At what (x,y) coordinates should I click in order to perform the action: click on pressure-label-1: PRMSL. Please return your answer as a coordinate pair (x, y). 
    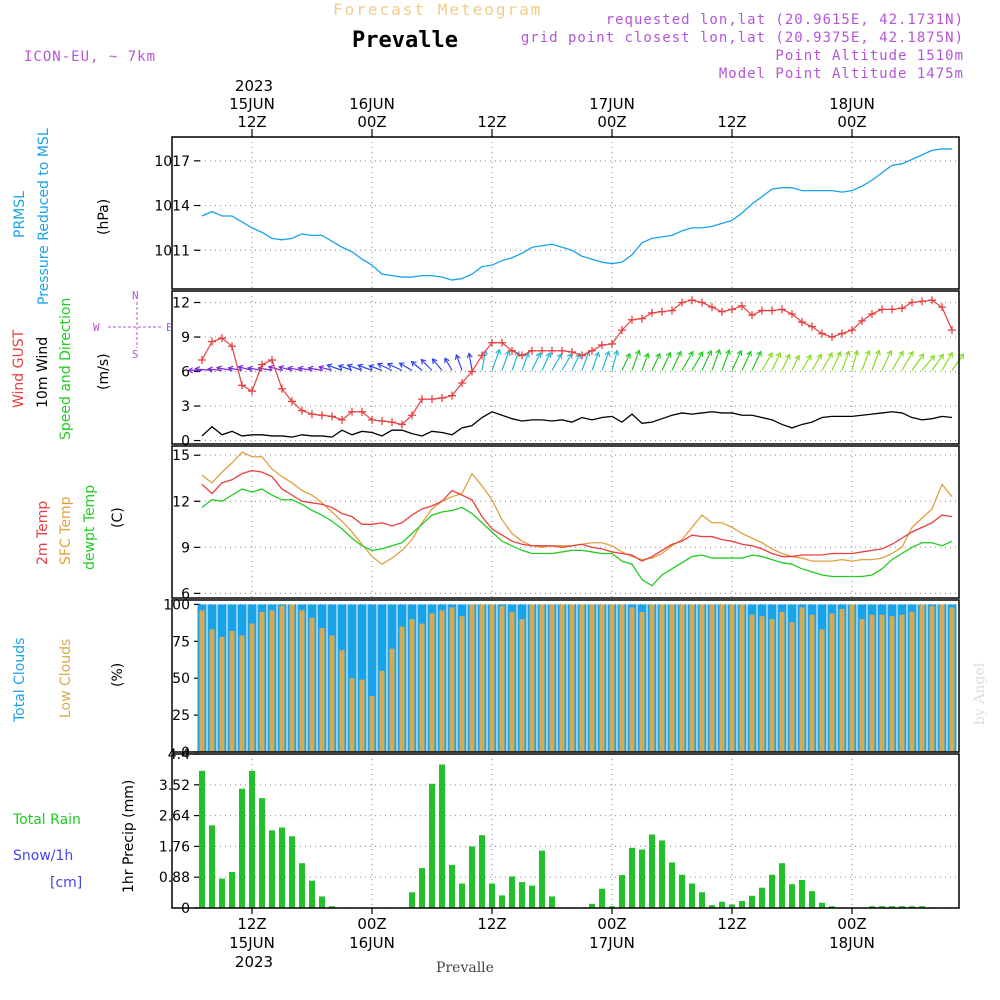
    Looking at the image, I should click on (20, 214).